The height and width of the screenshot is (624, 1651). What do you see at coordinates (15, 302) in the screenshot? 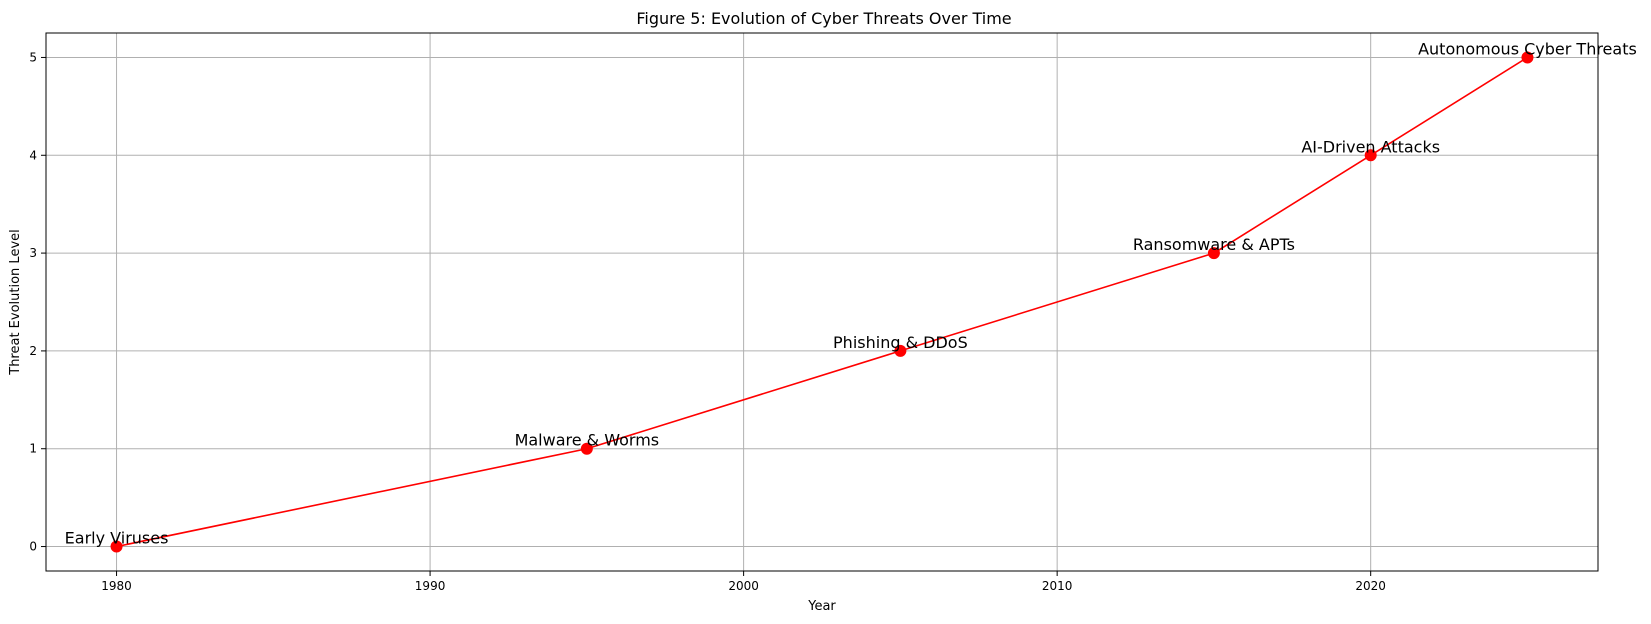
I see `y-axis-label: Threat Evolution Level` at bounding box center [15, 302].